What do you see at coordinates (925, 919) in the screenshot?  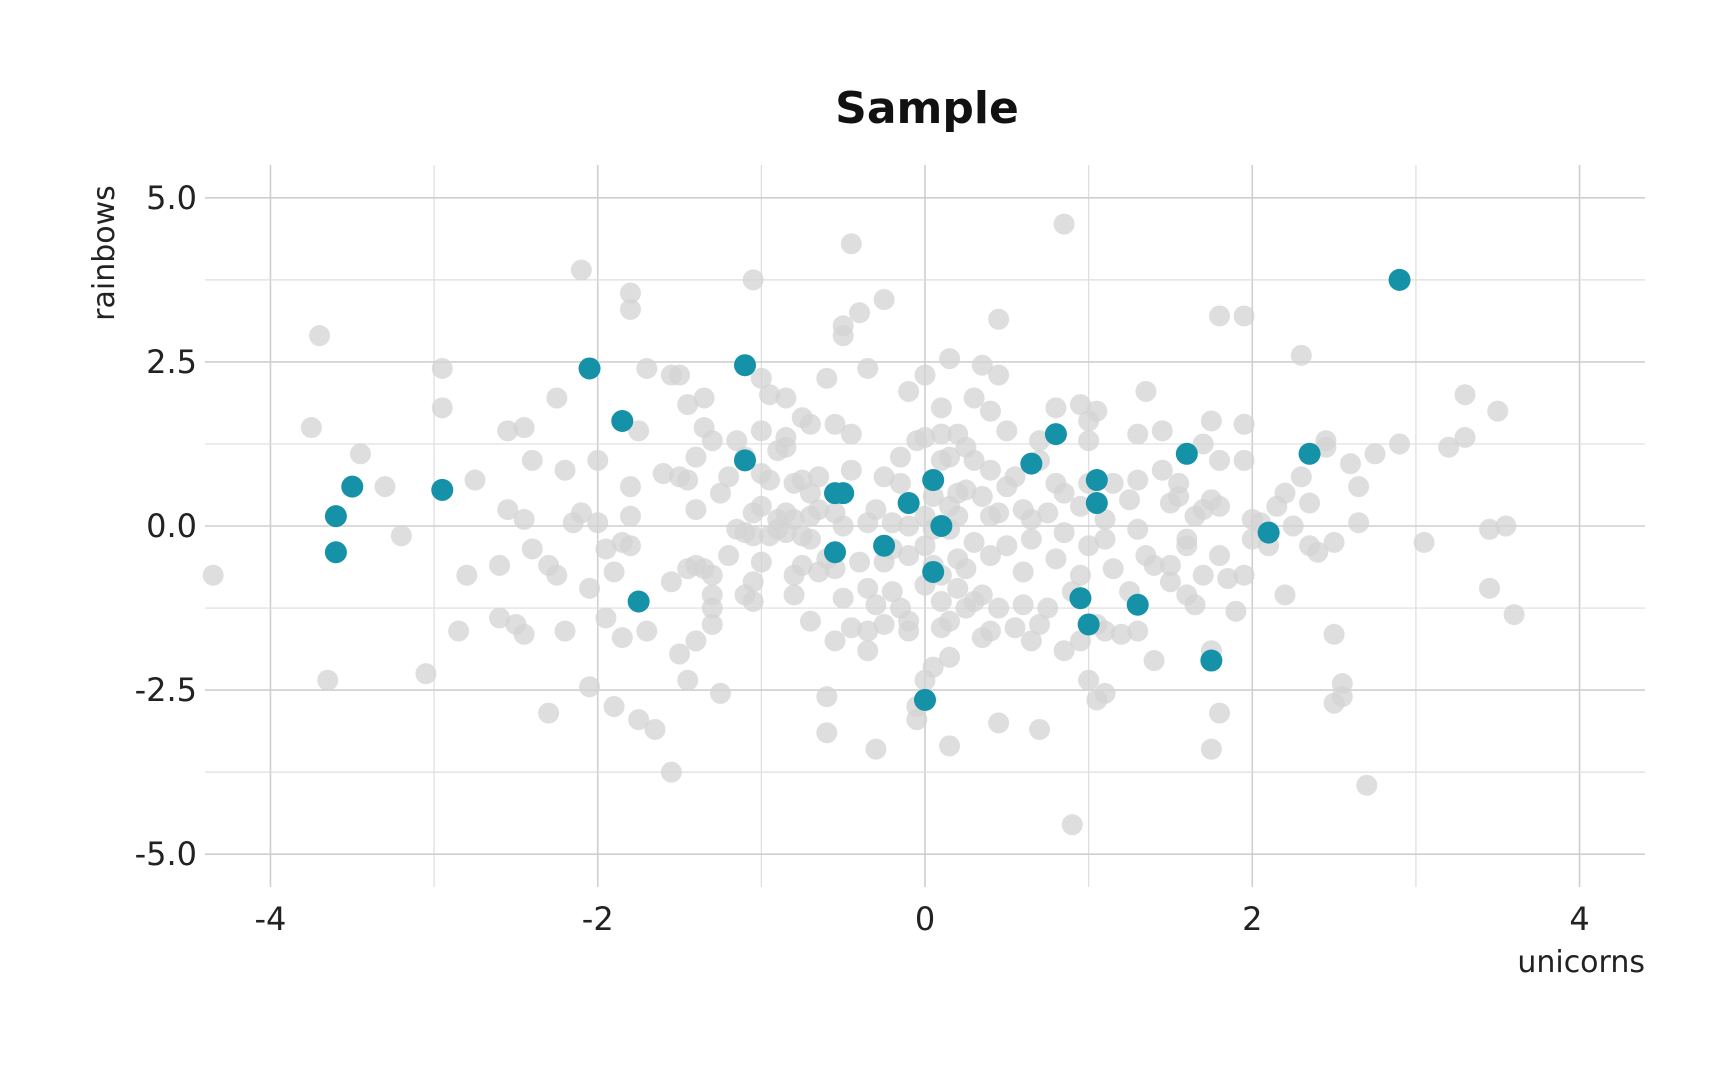 I see `x-tick-label: 0` at bounding box center [925, 919].